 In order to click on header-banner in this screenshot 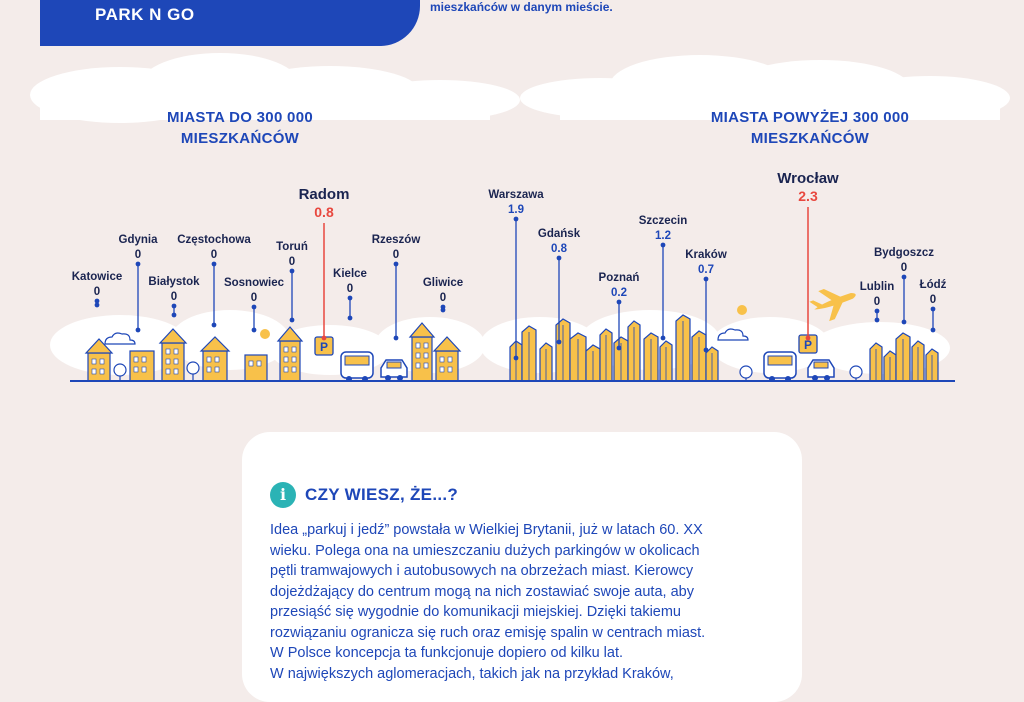, I will do `click(230, 23)`.